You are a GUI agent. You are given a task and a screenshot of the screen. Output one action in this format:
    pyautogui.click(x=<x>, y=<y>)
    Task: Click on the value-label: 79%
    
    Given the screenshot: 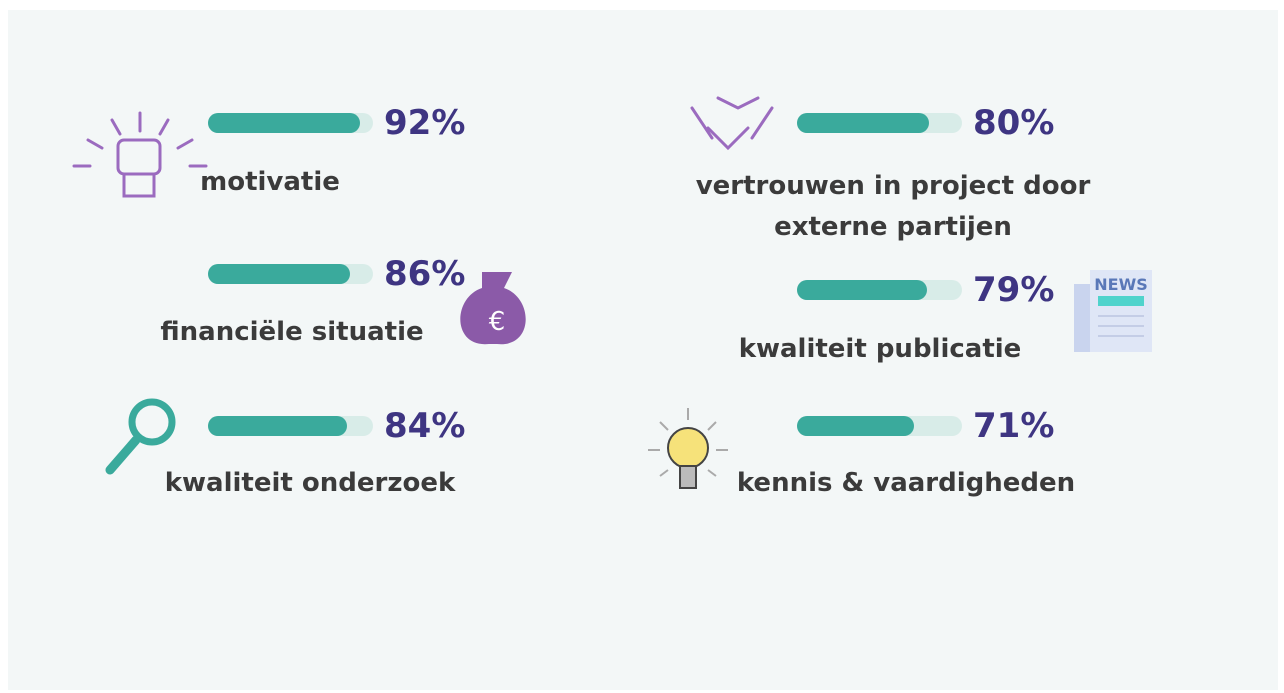 What is the action you would take?
    pyautogui.click(x=1014, y=290)
    